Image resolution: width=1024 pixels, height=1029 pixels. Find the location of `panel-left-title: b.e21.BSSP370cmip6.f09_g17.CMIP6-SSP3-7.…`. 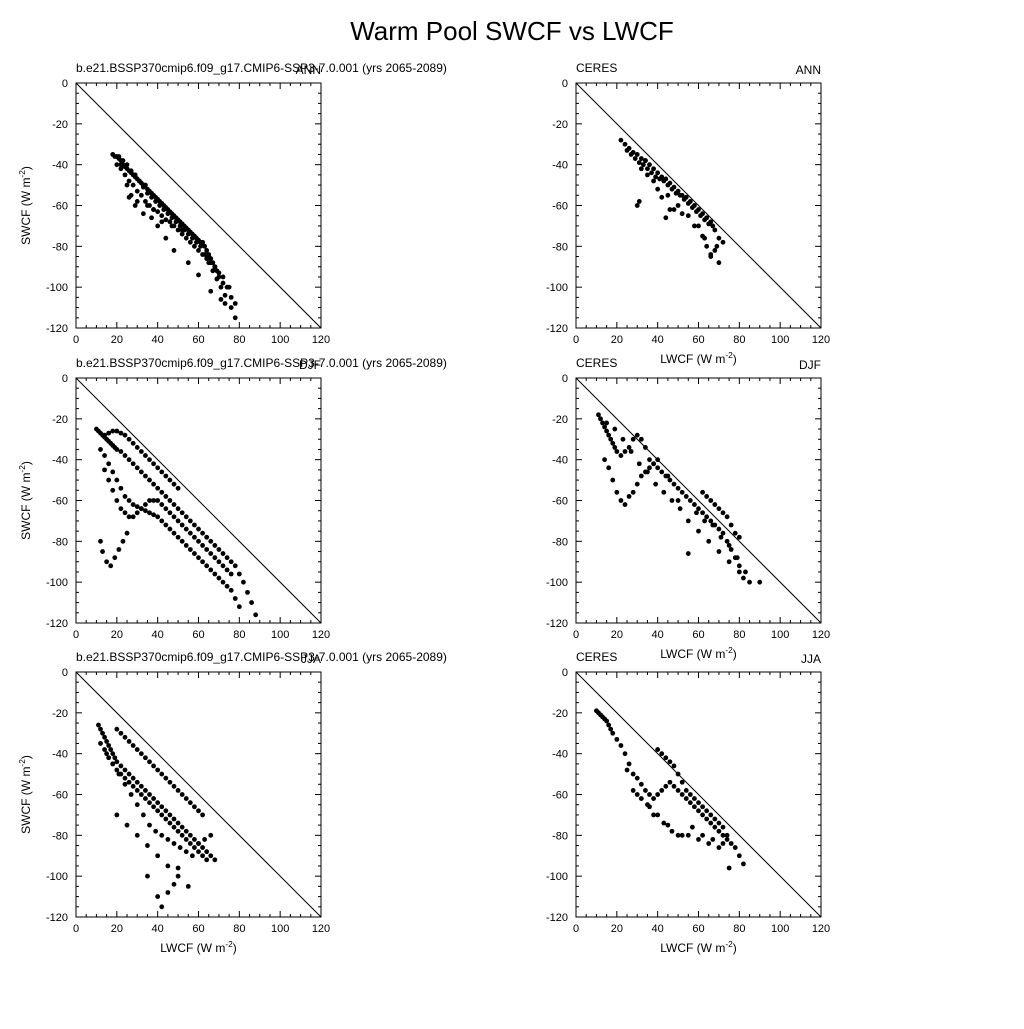

panel-left-title: b.e21.BSSP370cmip6.f09_g17.CMIP6-SSP3-7.… is located at coordinates (261, 363).